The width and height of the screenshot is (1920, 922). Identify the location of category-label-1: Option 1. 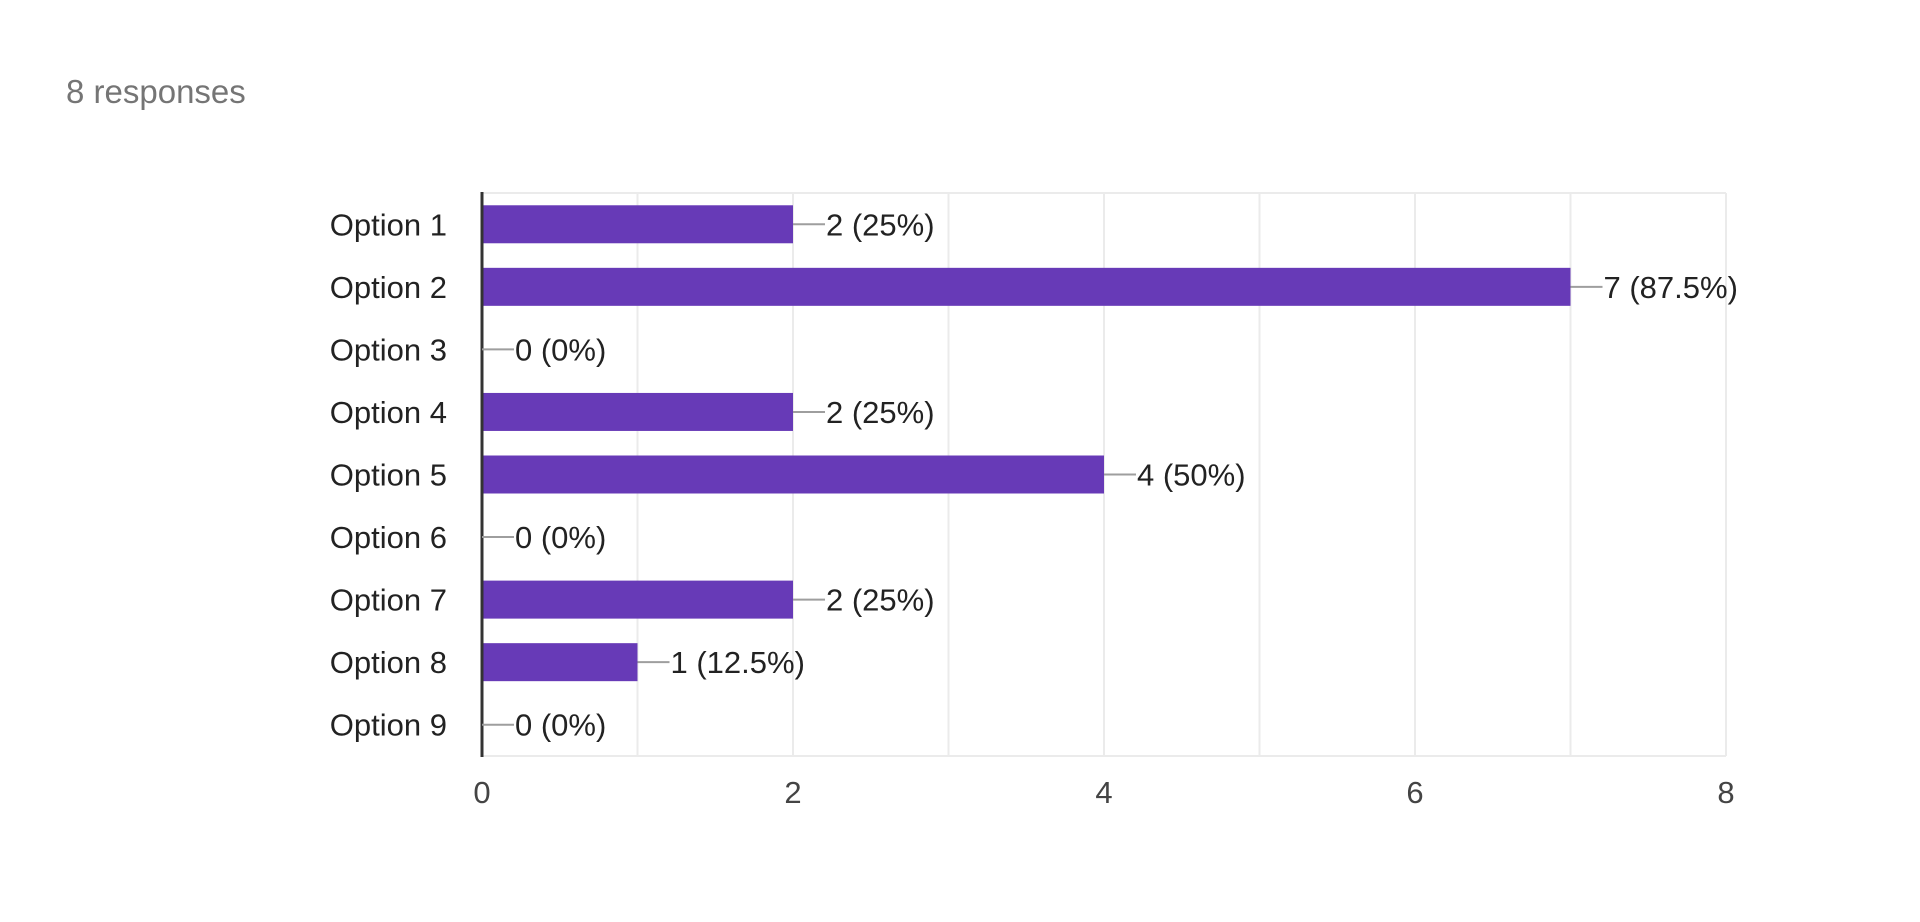
(388, 224).